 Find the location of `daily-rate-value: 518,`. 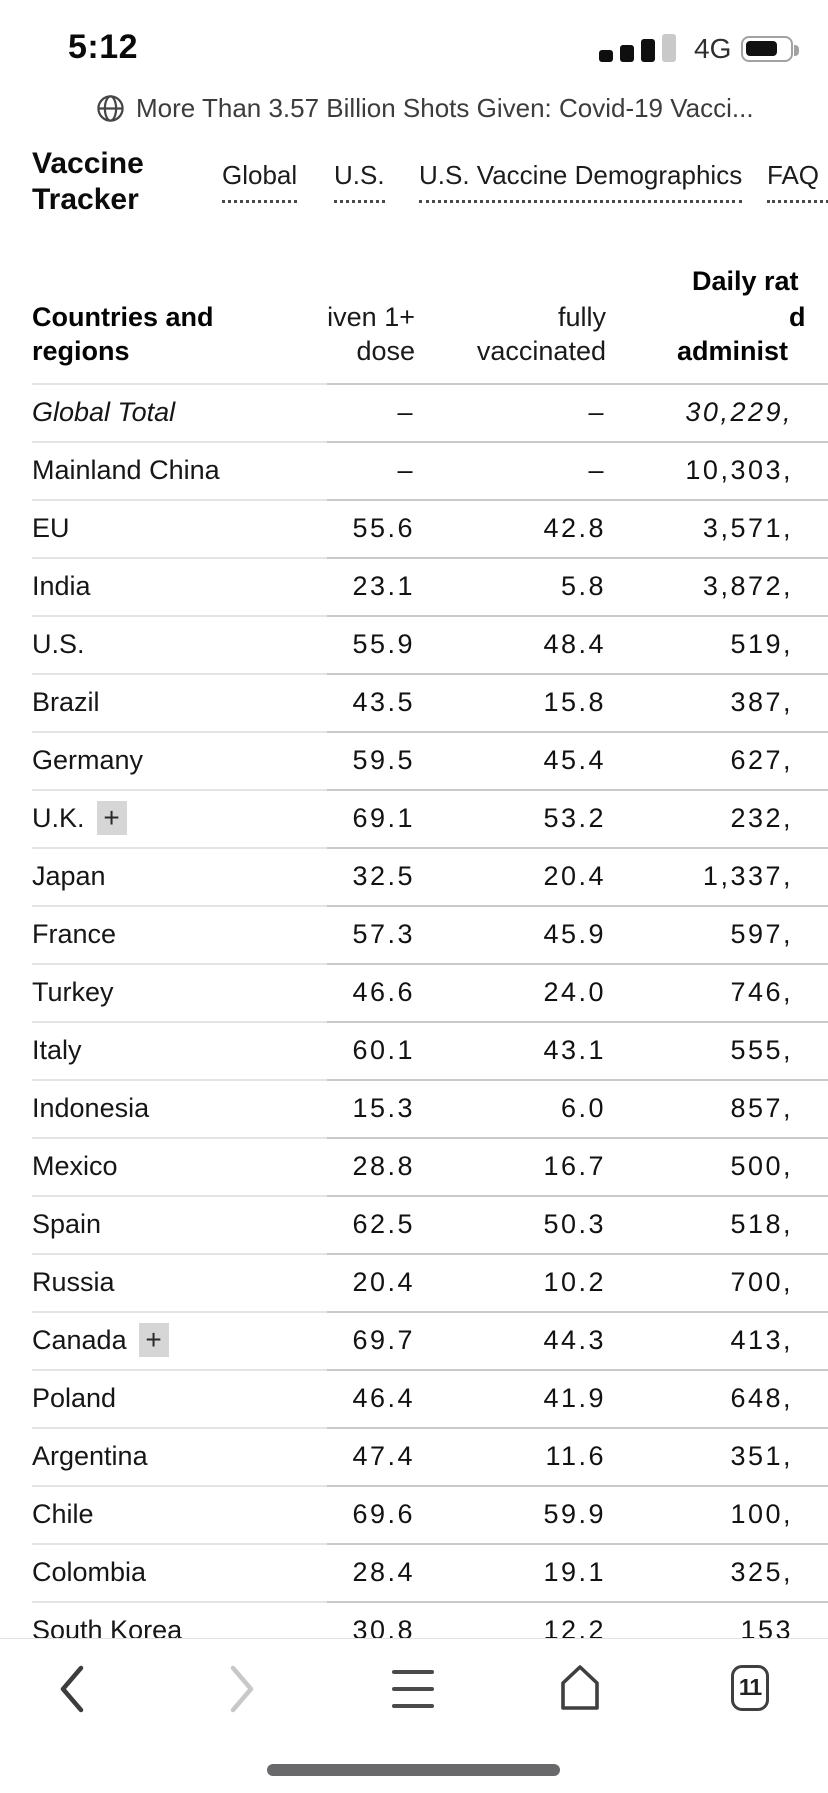

daily-rate-value: 518, is located at coordinates (761, 1223).